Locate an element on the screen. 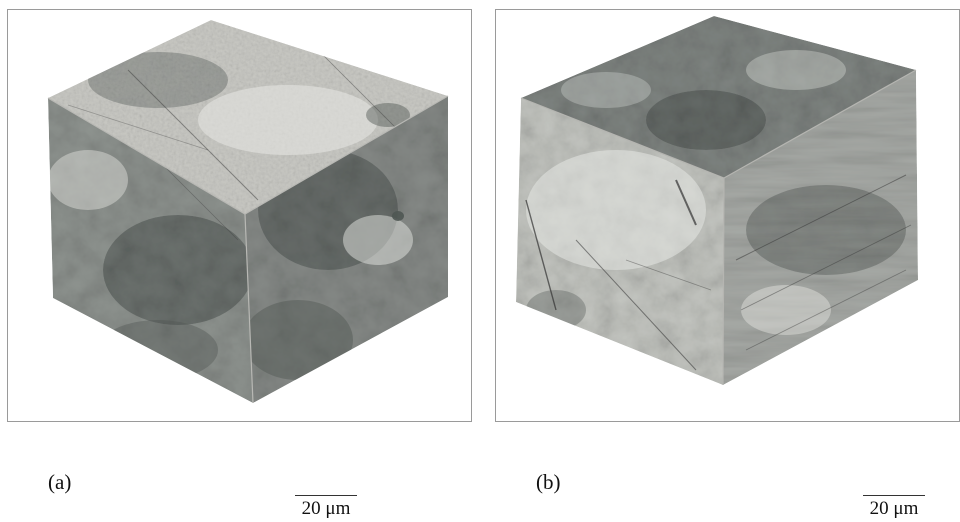  cube-top-face is located at coordinates (718, 97).